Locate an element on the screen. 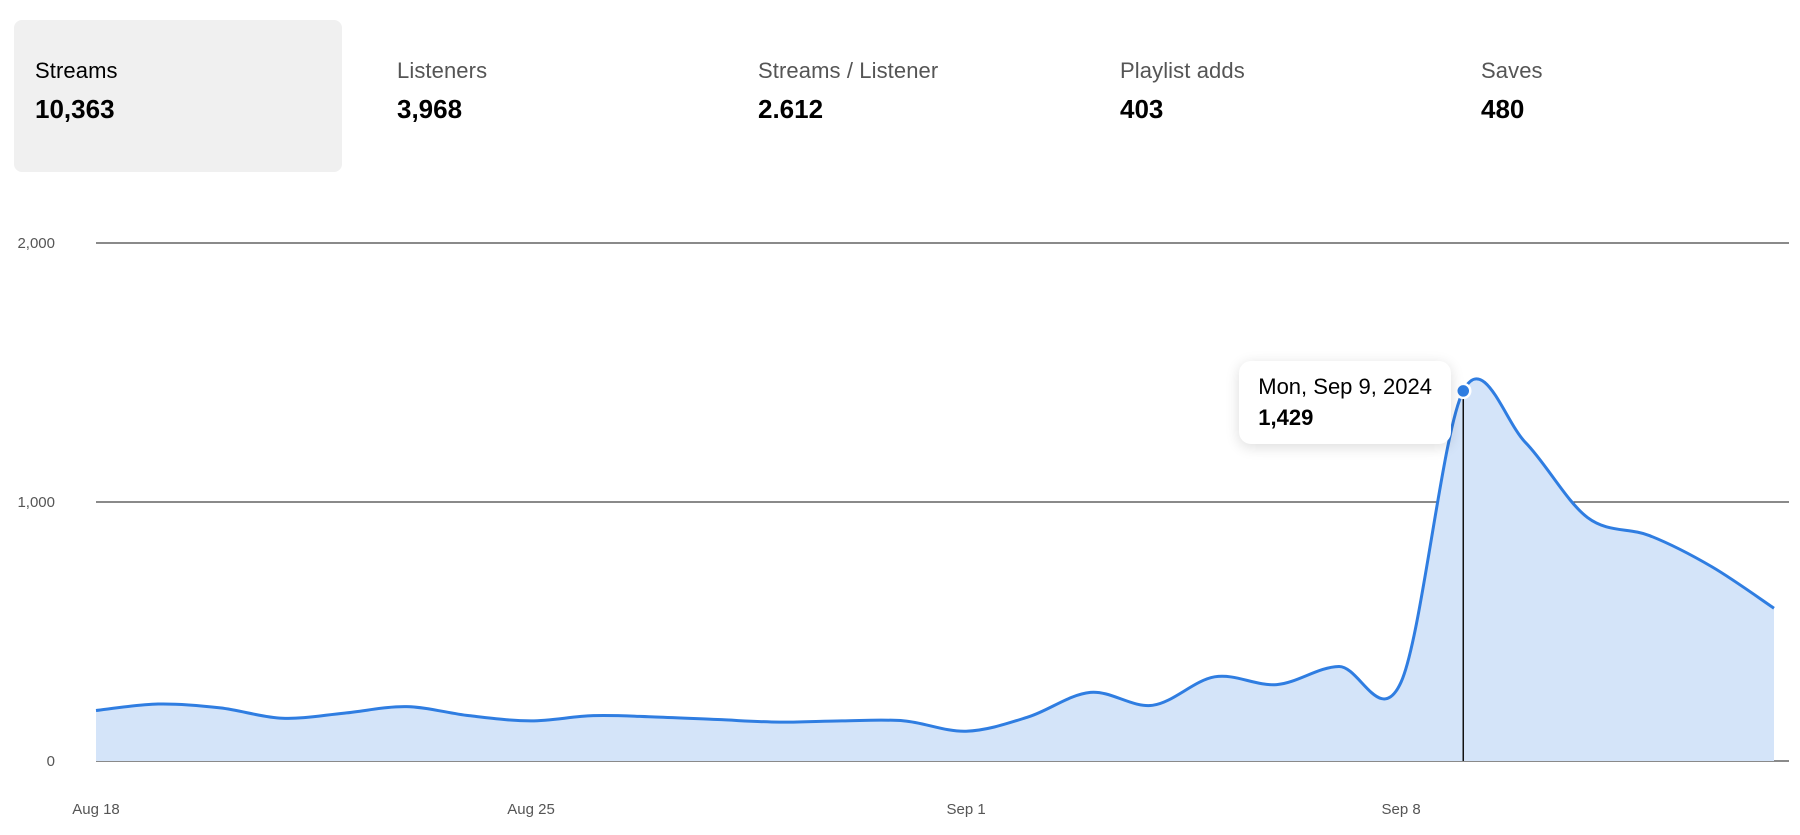 The width and height of the screenshot is (1800, 835). tooltip-date: Mon, Sep 9, 2024 is located at coordinates (1345, 386).